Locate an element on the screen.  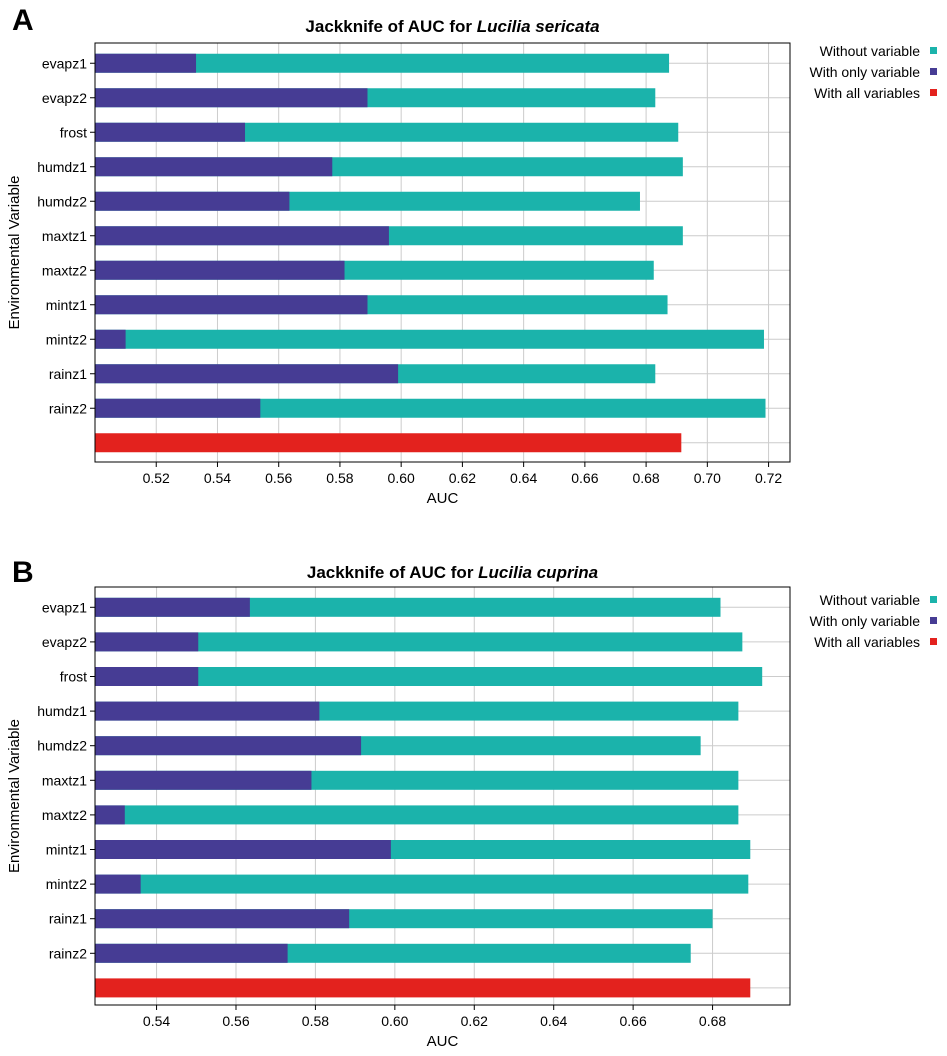
chart-title-species: Lucilia sericata is located at coordinates (538, 26).